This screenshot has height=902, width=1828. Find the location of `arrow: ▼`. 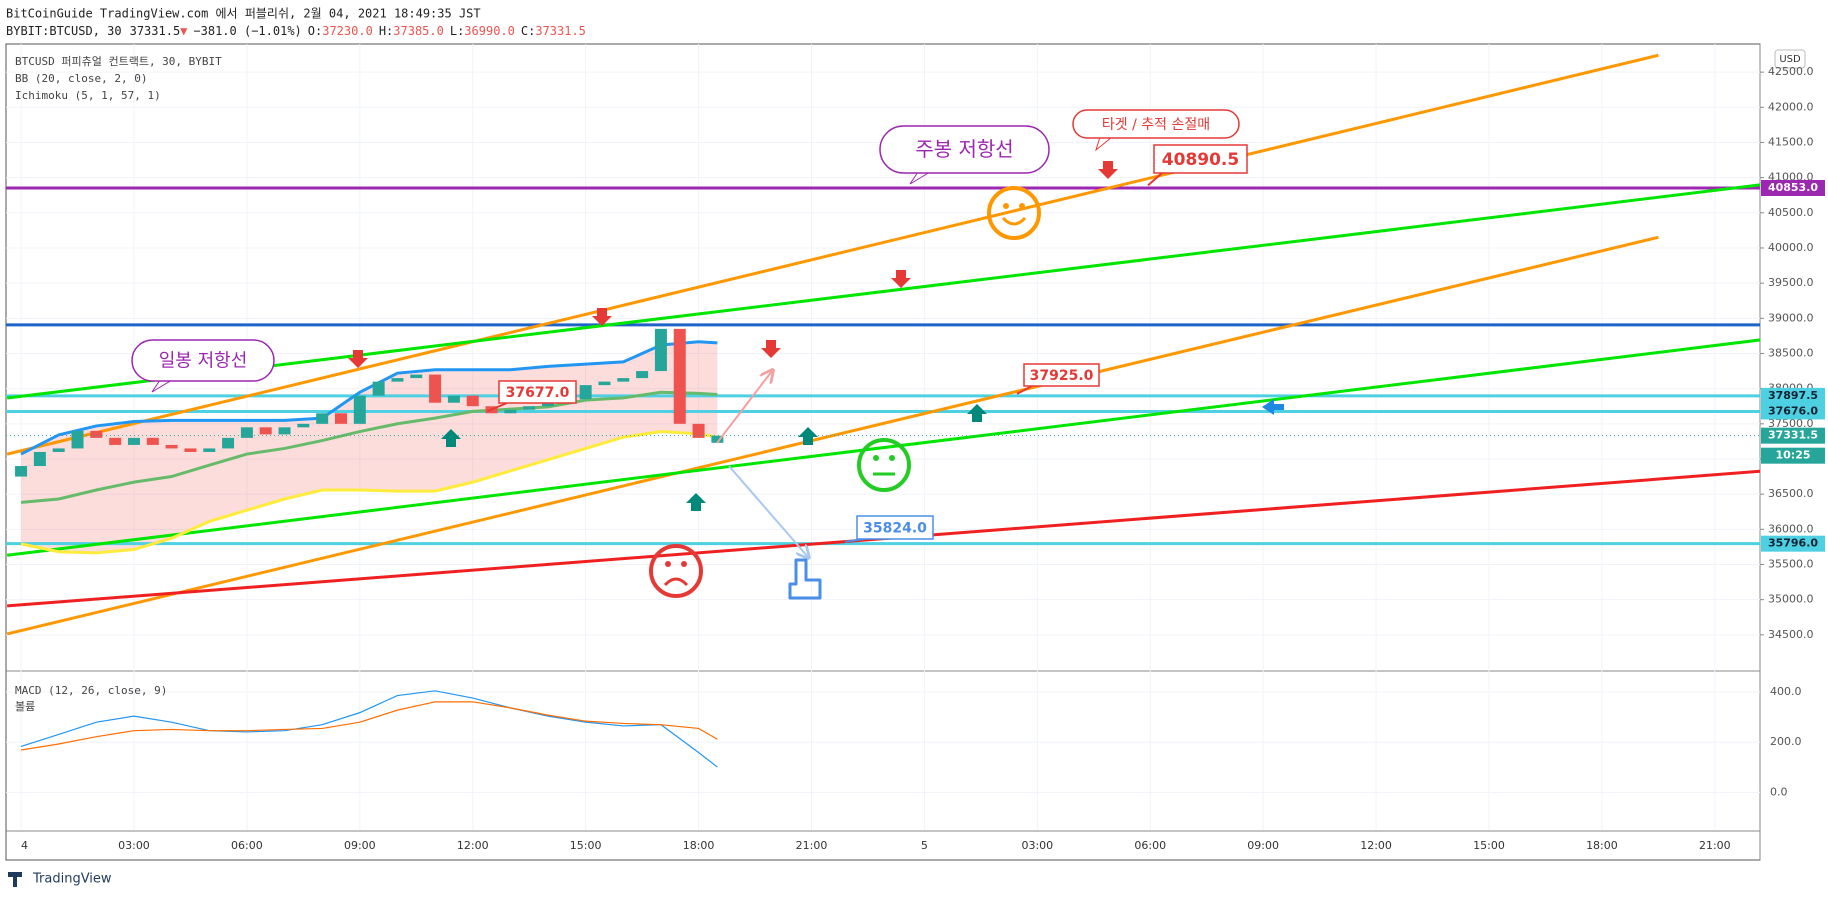

arrow: ▼ is located at coordinates (184, 31).